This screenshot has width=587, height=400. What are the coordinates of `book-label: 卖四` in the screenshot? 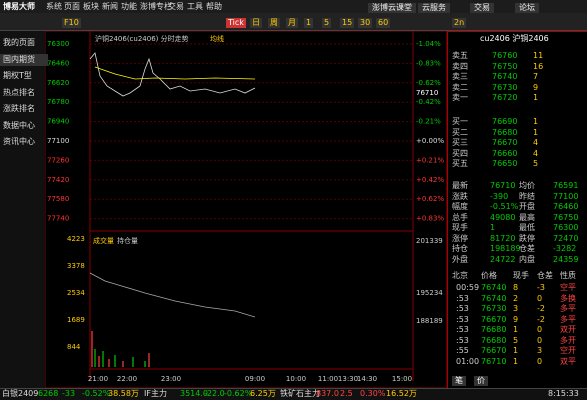 It's located at (460, 66).